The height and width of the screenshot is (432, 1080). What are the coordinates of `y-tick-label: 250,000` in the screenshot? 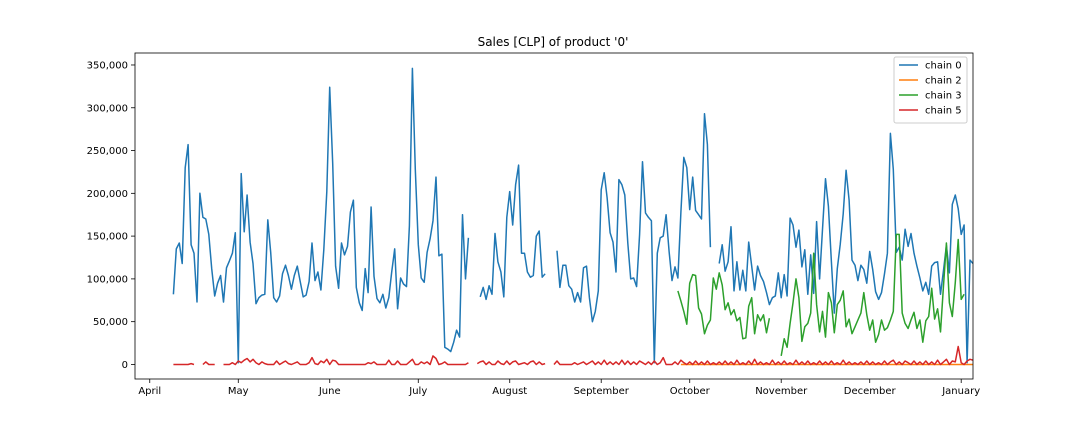 It's located at (107, 151).